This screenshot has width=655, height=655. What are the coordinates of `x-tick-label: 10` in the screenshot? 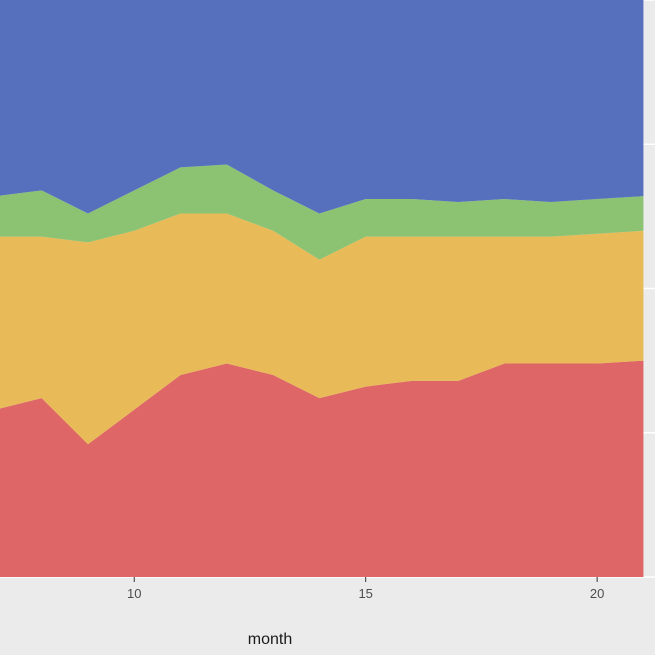 It's located at (134, 593).